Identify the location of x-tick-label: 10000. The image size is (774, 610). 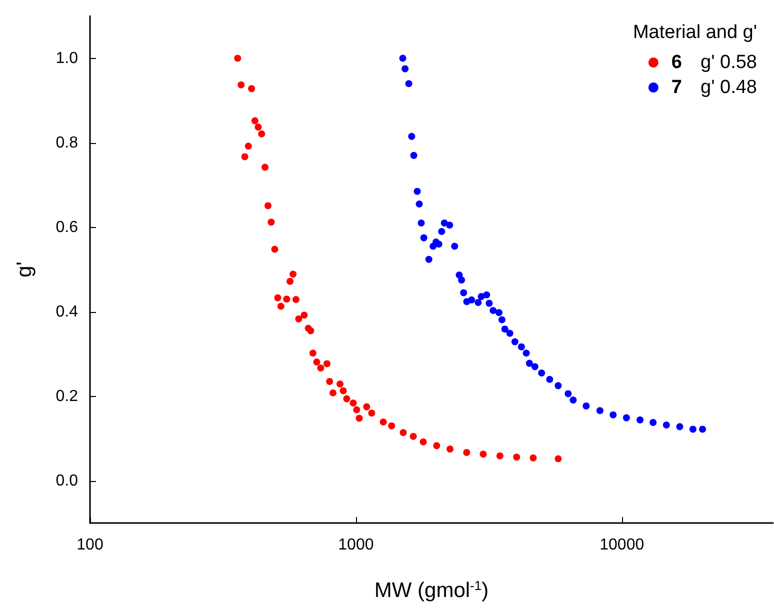
(622, 545).